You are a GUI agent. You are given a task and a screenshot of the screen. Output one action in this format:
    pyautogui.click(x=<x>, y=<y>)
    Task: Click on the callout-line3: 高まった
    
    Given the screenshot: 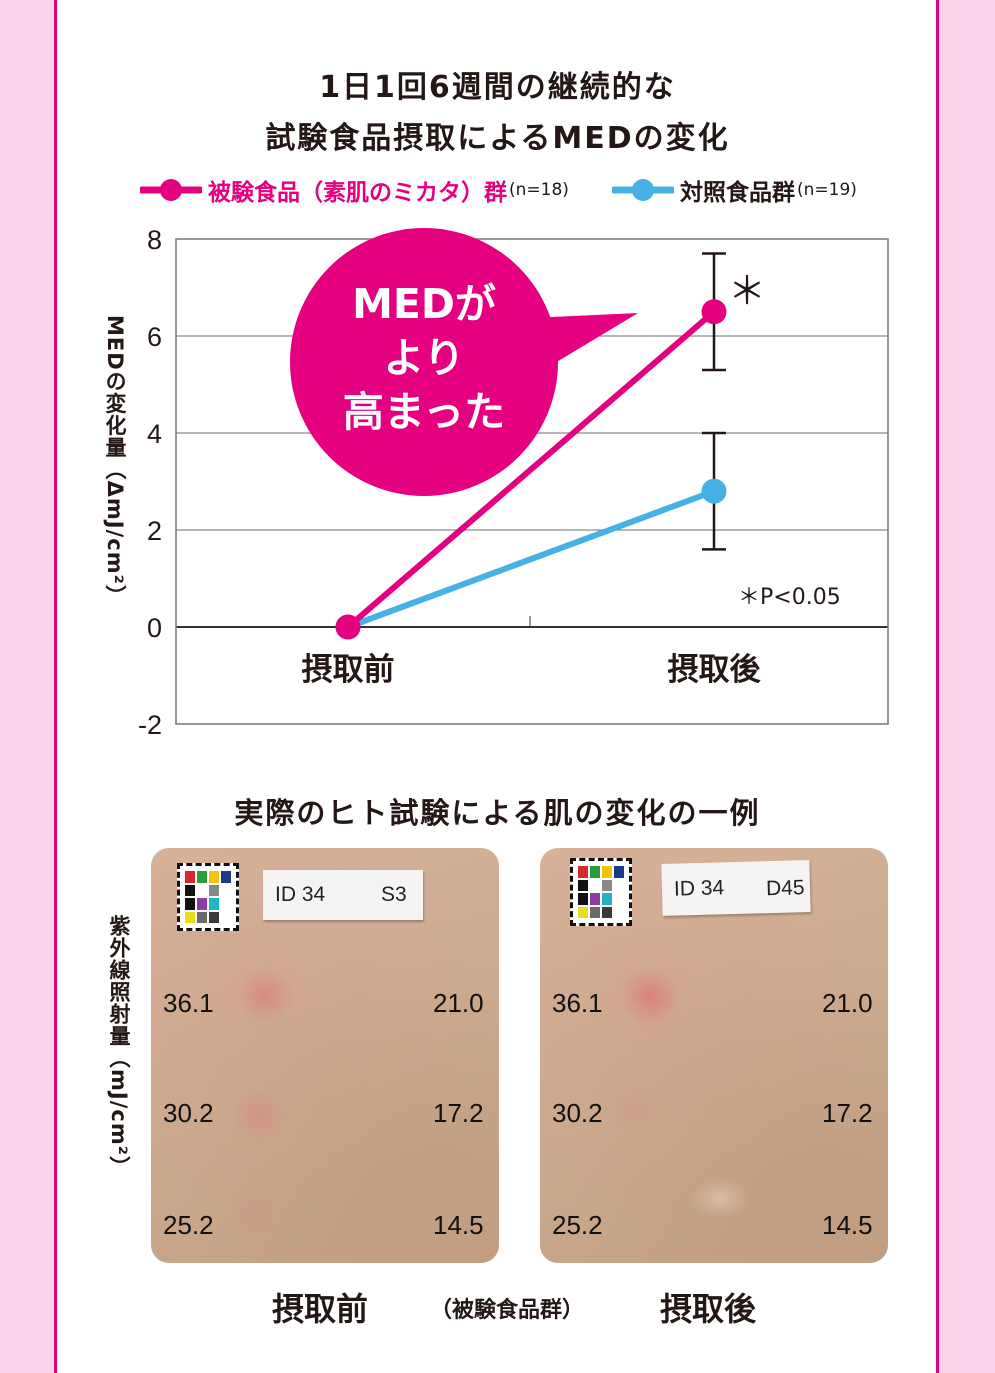 What is the action you would take?
    pyautogui.click(x=424, y=412)
    